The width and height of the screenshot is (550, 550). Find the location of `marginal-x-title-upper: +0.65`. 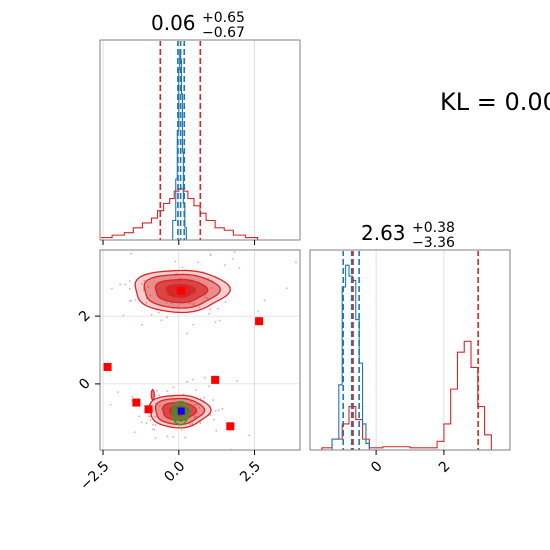

marginal-x-title-upper: +0.65 is located at coordinates (223, 18).